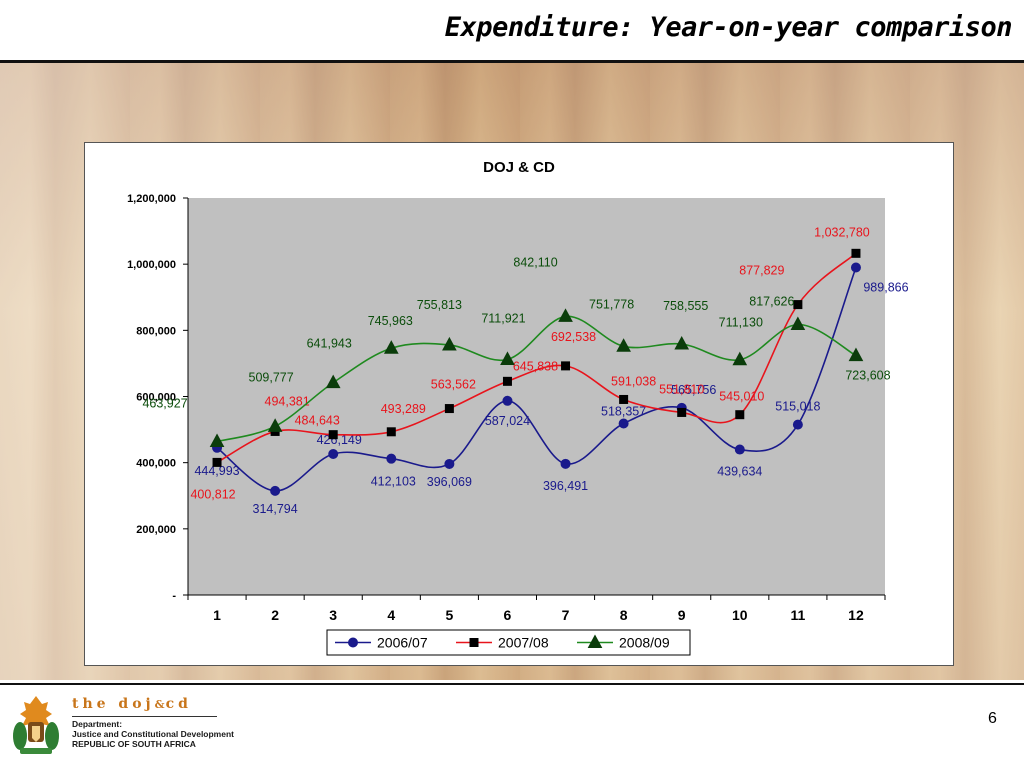 The width and height of the screenshot is (1024, 768). Describe the element at coordinates (156, 464) in the screenshot. I see `y-tick-label: 400,000` at that location.